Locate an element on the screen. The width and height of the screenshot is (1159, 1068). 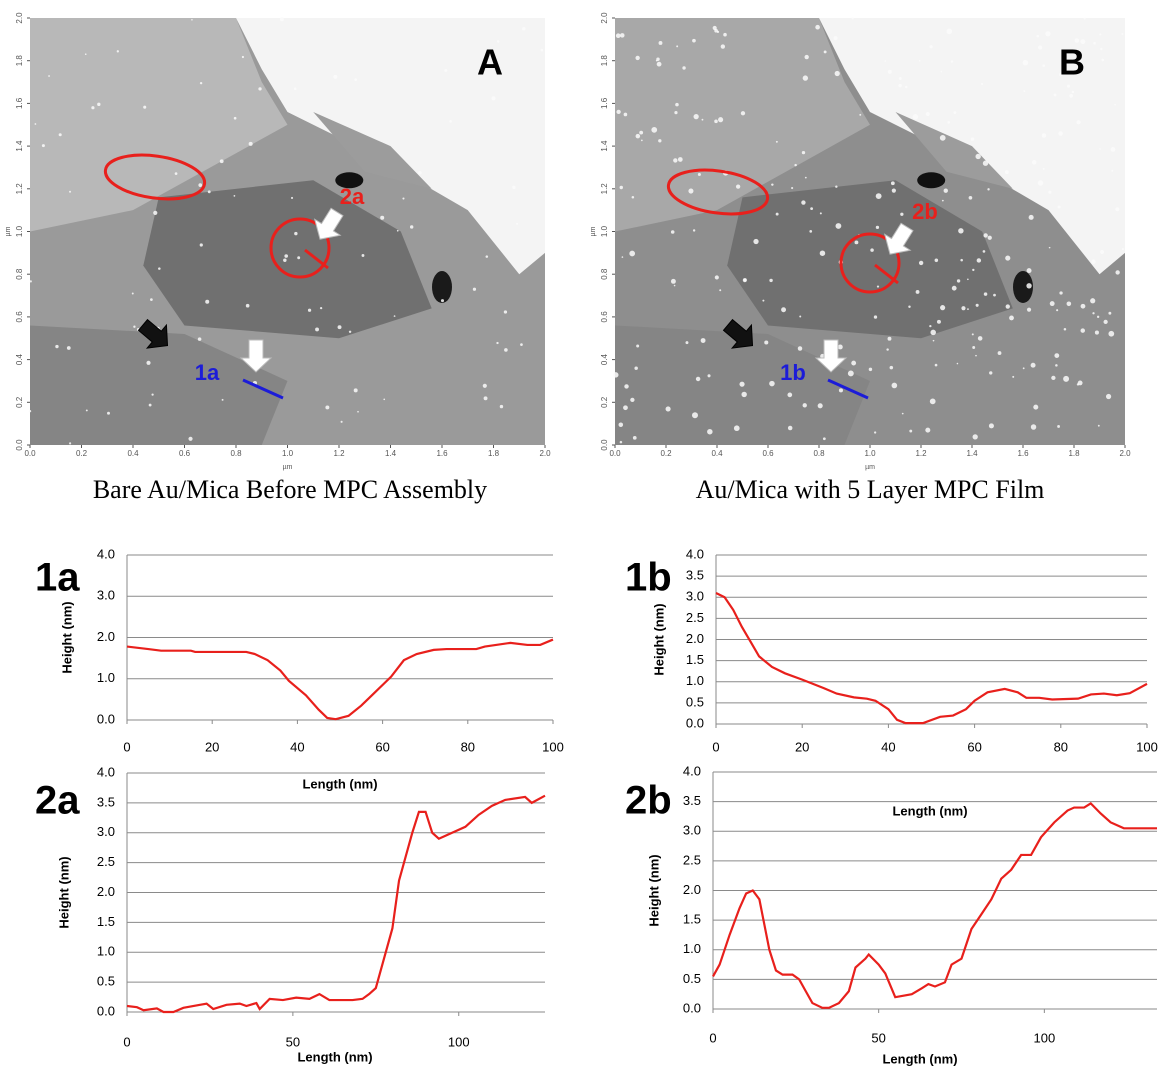
y-tick-label: 4.0 is located at coordinates (106, 771).